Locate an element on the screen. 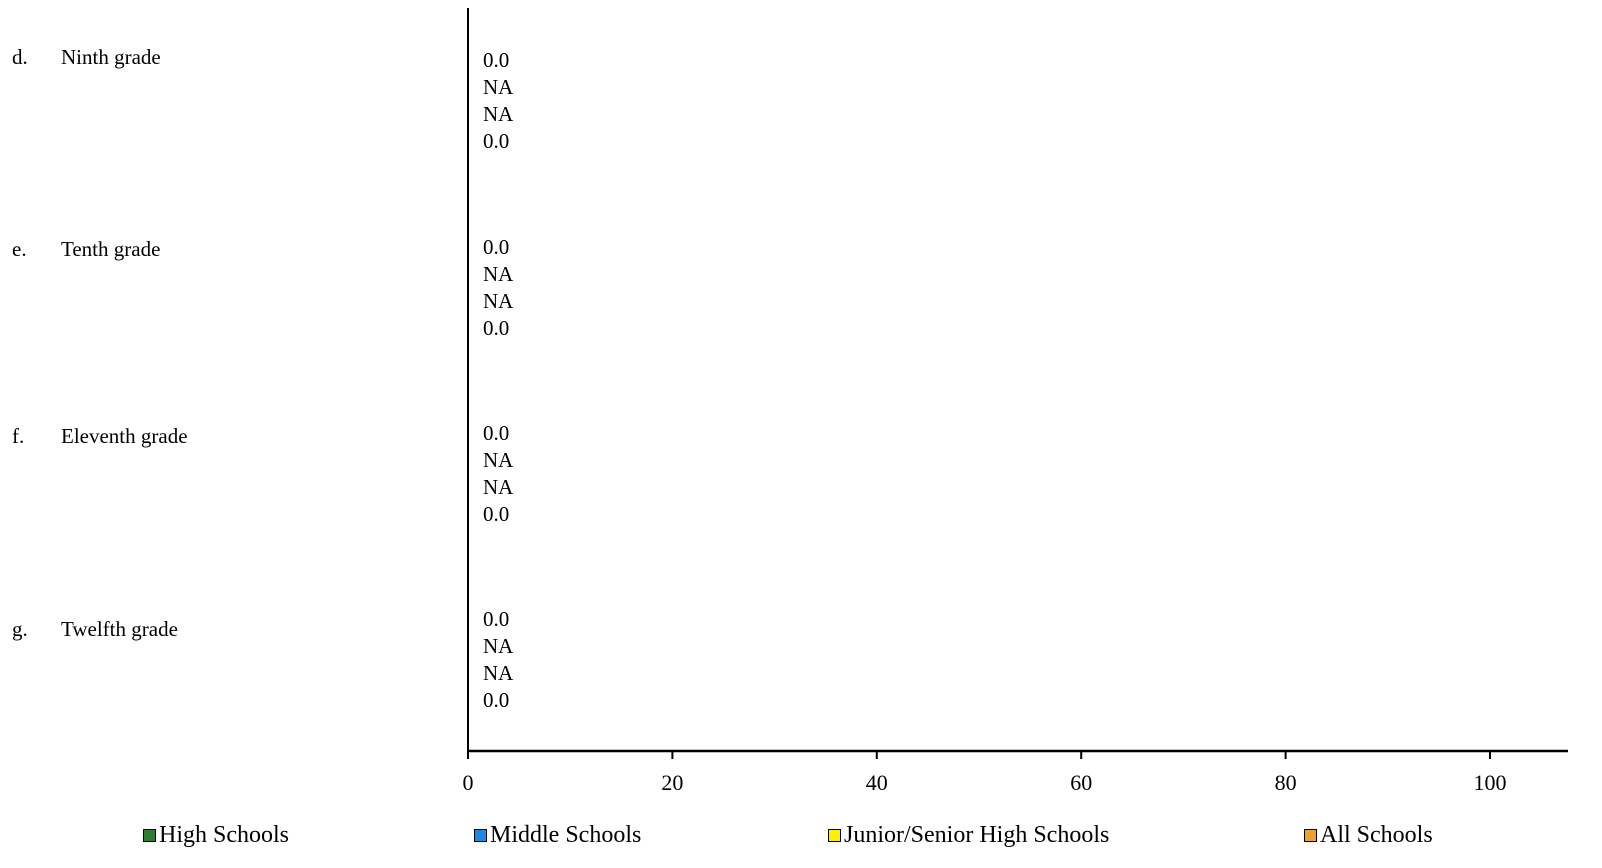 The image size is (1602, 868). data-label-twelfth-grade-junior-senior-high-schools: NA is located at coordinates (498, 673).